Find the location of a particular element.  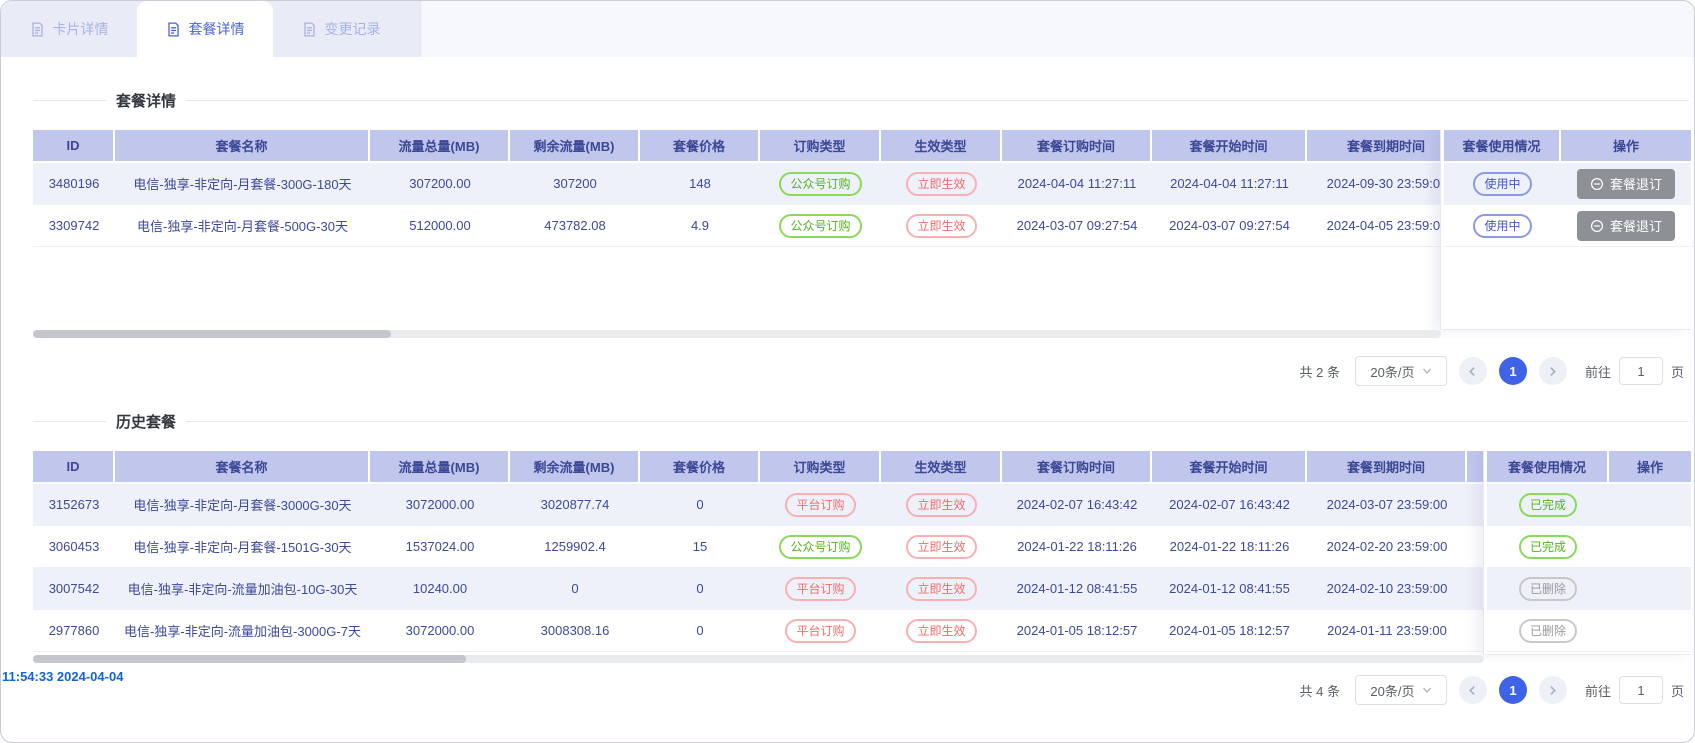

cell-package-name: 电信-独享-非定向-月套餐-1501G-30天 is located at coordinates (242, 547).